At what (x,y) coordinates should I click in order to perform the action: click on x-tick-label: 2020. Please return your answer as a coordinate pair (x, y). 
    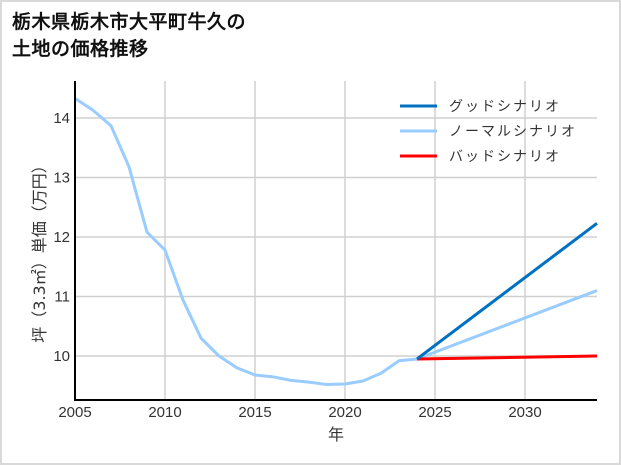
    Looking at the image, I should click on (344, 412).